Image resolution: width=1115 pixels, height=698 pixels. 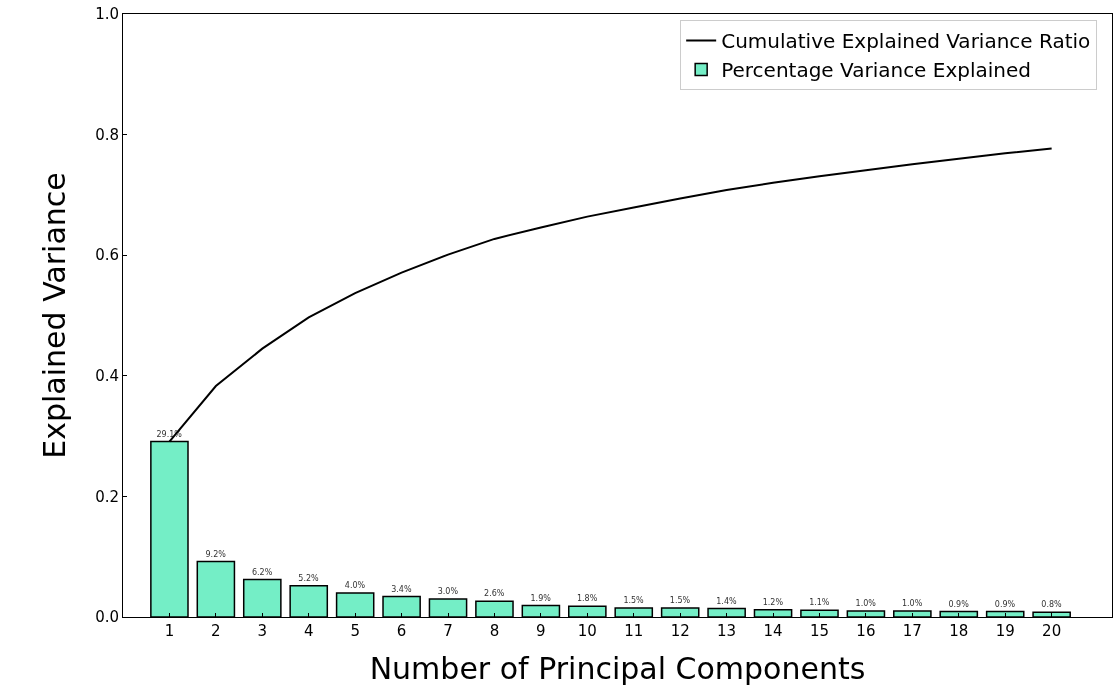 What do you see at coordinates (309, 578) in the screenshot?
I see `data-label: 5.2%` at bounding box center [309, 578].